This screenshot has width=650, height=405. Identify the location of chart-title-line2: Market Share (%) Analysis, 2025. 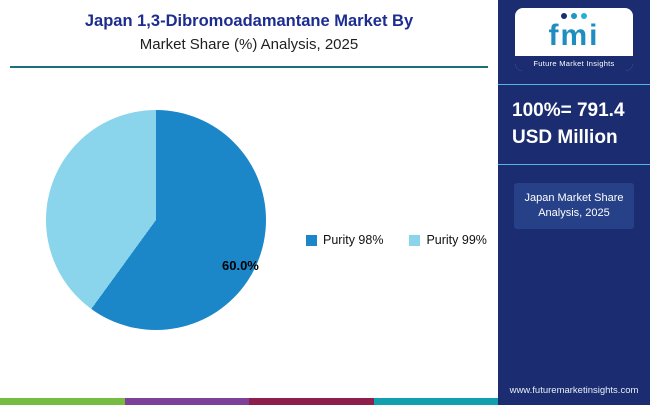
(249, 44).